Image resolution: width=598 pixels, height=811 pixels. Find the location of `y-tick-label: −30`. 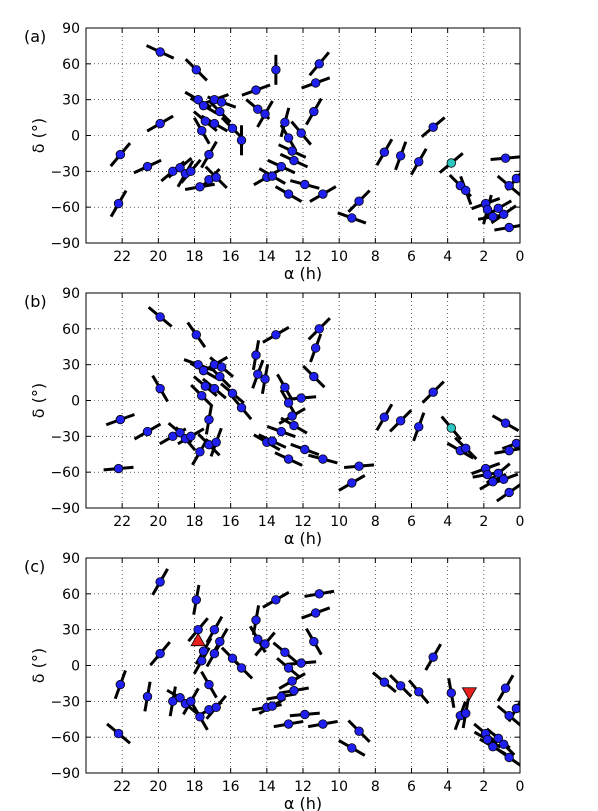

y-tick-label: −30 is located at coordinates (65, 702).